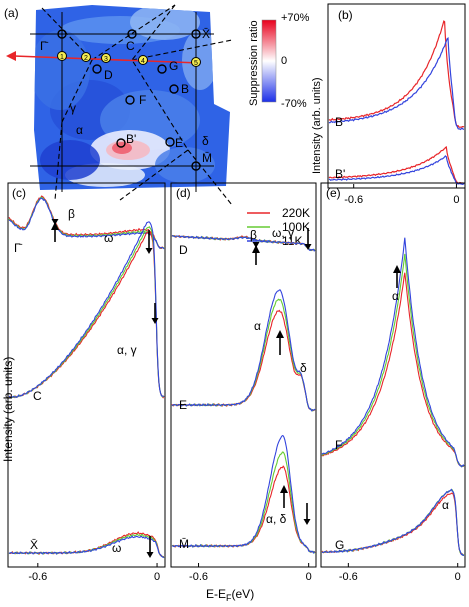  Describe the element at coordinates (257, 326) in the screenshot. I see `panel-d-annot-alpha: α` at that location.